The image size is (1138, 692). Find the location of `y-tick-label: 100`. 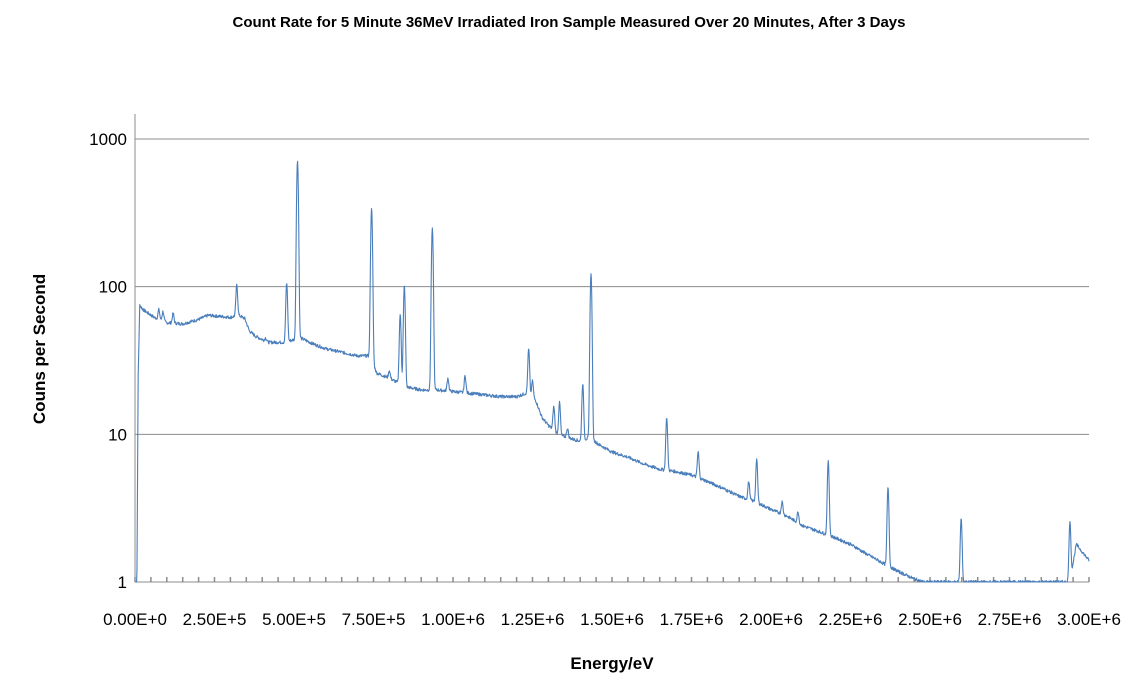

y-tick-label: 100 is located at coordinates (113, 287).